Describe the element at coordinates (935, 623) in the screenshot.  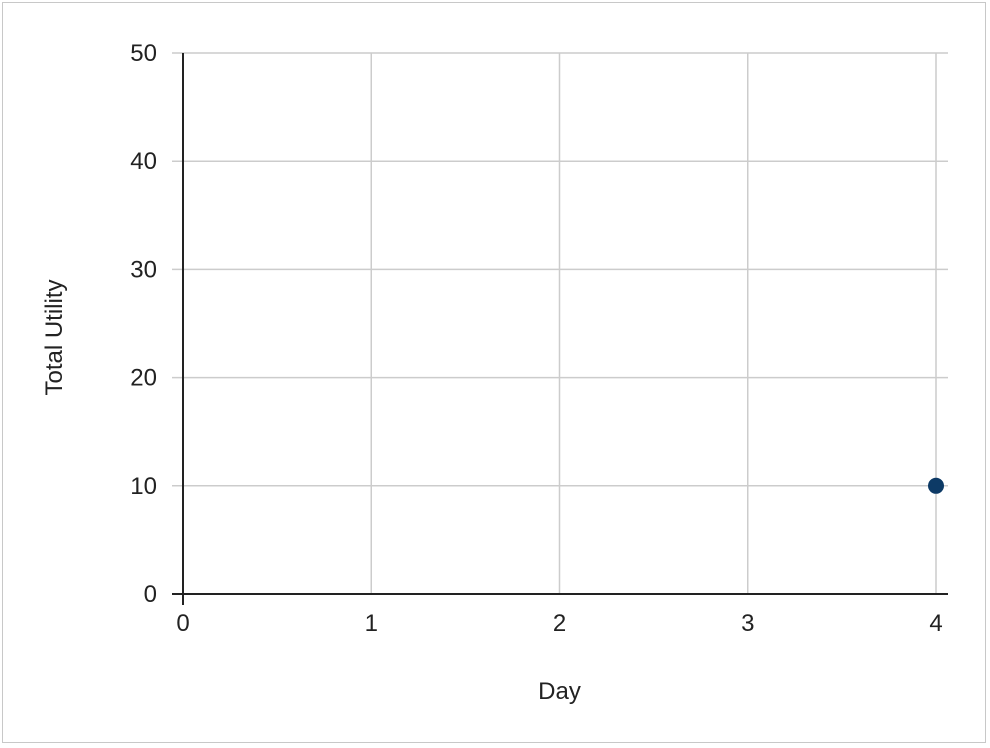
I see `x-tick-label: 4` at that location.